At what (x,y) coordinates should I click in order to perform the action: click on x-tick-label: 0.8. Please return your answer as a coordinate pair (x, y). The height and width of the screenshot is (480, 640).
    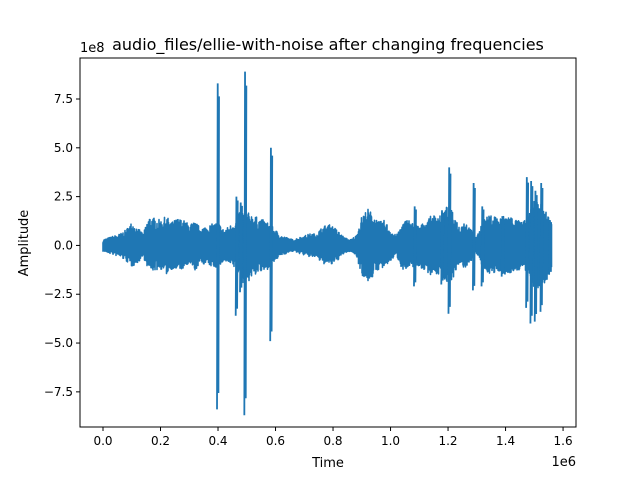
    Looking at the image, I should click on (332, 441).